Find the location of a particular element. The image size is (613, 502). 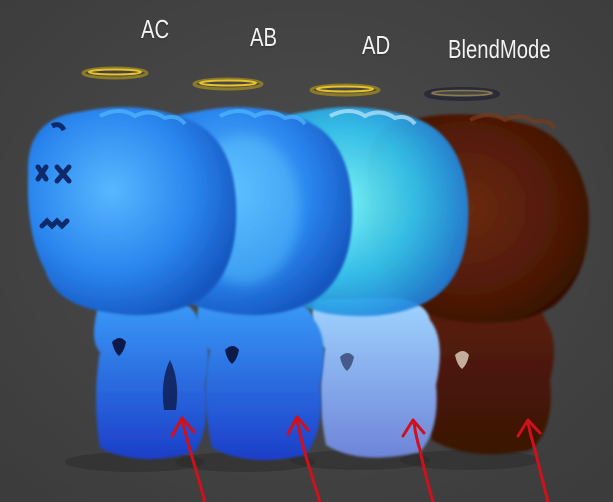

label-ad: AD is located at coordinates (376, 45).